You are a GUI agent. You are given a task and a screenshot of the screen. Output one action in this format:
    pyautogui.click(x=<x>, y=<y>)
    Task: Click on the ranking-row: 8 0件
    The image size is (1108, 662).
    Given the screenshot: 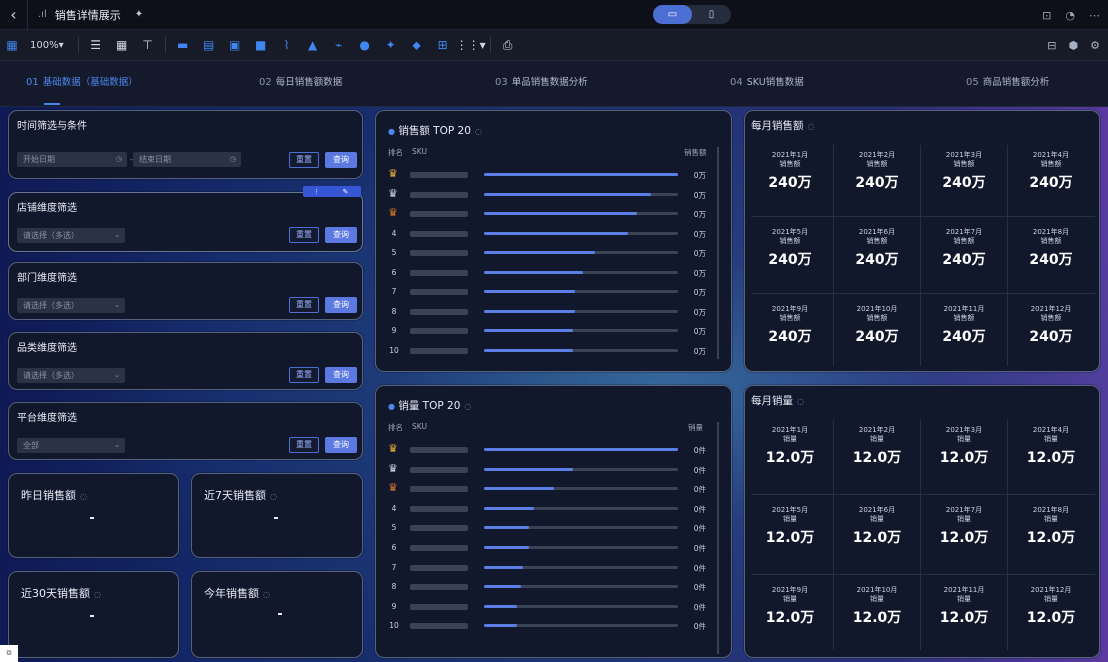 What is the action you would take?
    pyautogui.click(x=549, y=587)
    